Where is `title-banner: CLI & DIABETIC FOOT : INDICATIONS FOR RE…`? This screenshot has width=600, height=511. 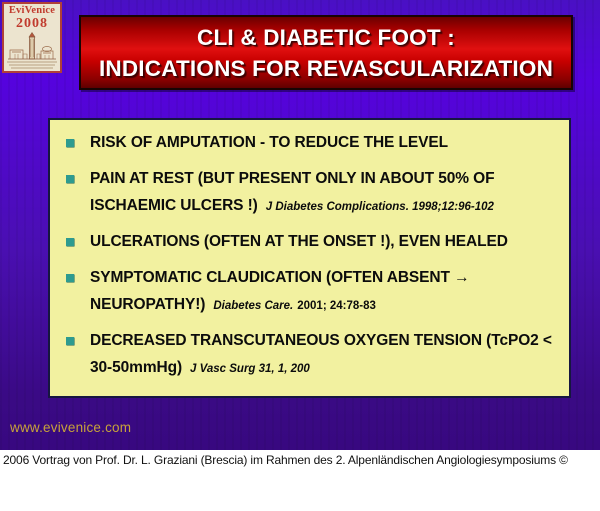
title-banner: CLI & DIABETIC FOOT : INDICATIONS FOR RE… is located at coordinates (326, 52).